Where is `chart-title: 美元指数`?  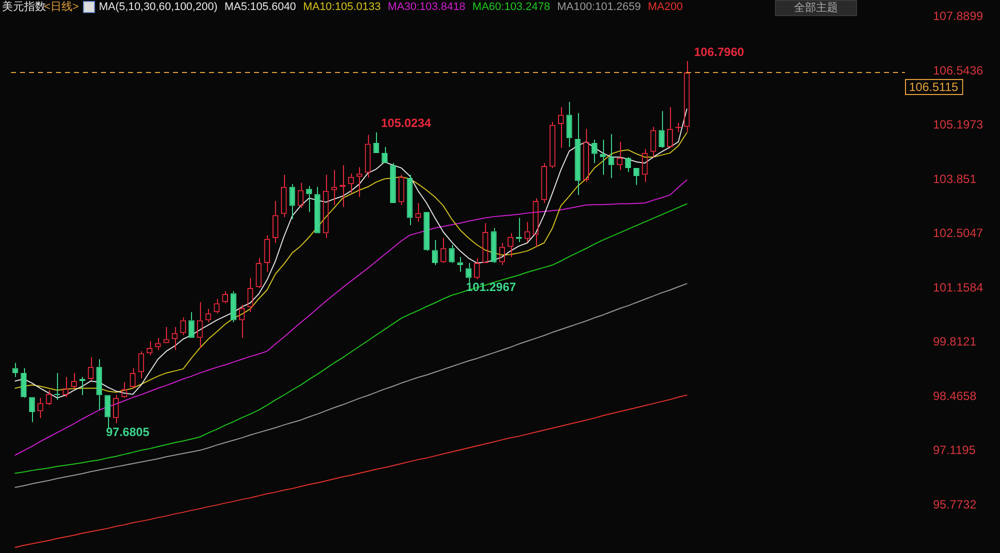
chart-title: 美元指数 is located at coordinates (24, 7).